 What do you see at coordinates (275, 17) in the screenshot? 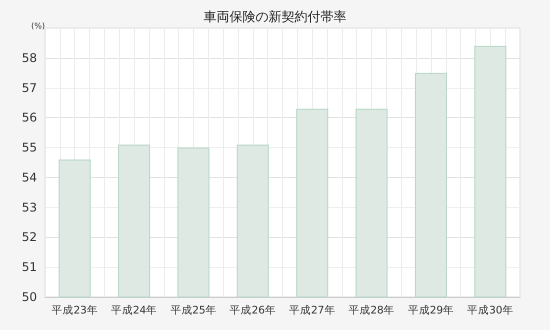
I see `chart-title: 車両保険の新契約付帯率` at bounding box center [275, 17].